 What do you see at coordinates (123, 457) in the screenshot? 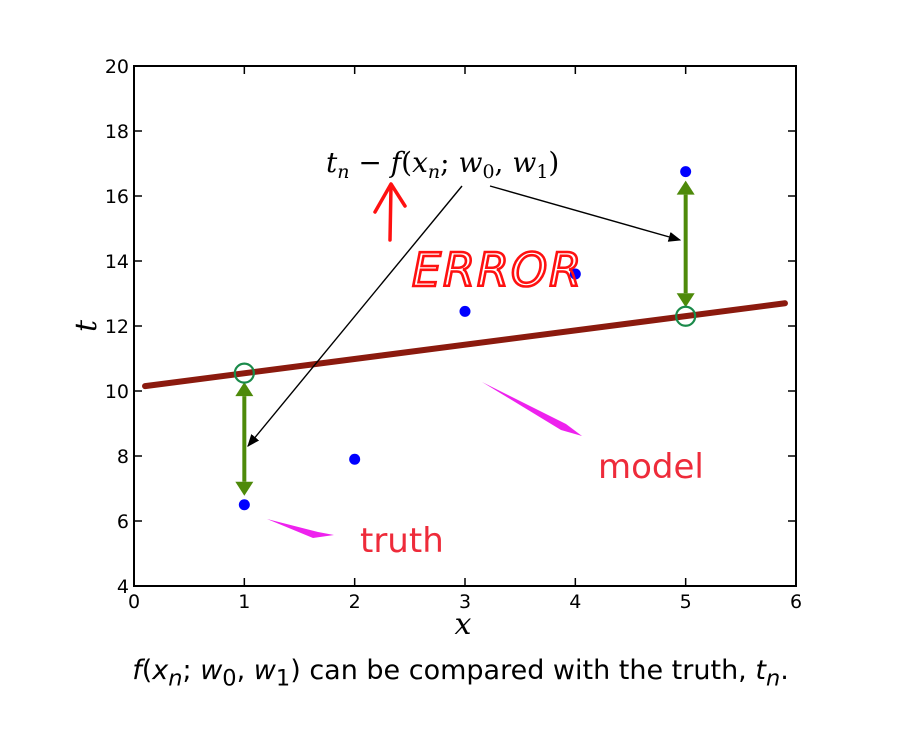
I see `y-tick-label: 8` at bounding box center [123, 457].